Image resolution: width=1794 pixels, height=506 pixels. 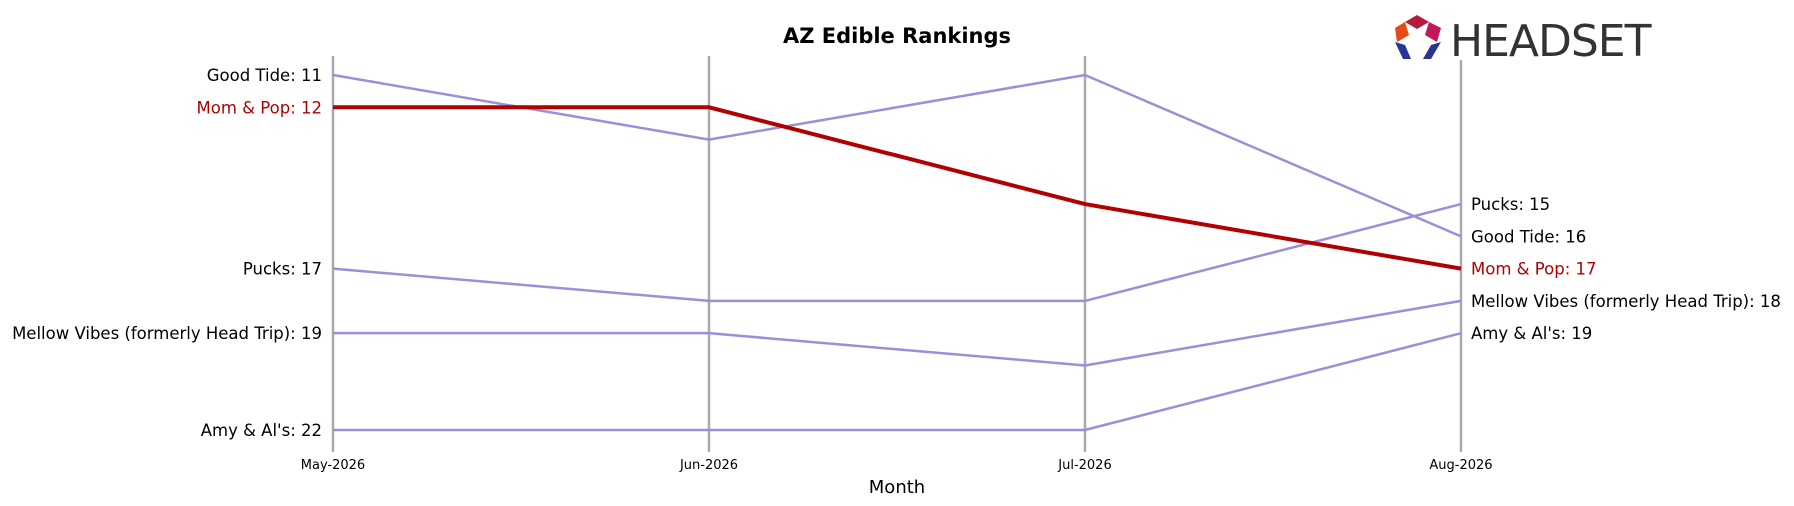 I want to click on series-end-label: Mellow Vibes (formerly Head Trip): 18, so click(x=1626, y=301).